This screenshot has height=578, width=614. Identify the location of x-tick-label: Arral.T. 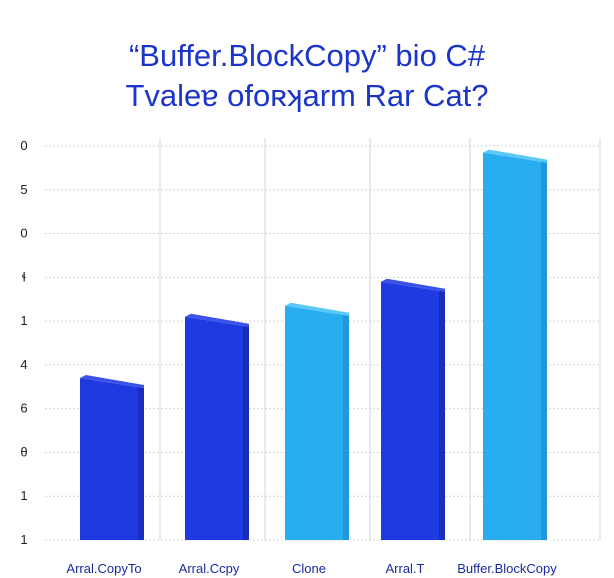
(405, 568).